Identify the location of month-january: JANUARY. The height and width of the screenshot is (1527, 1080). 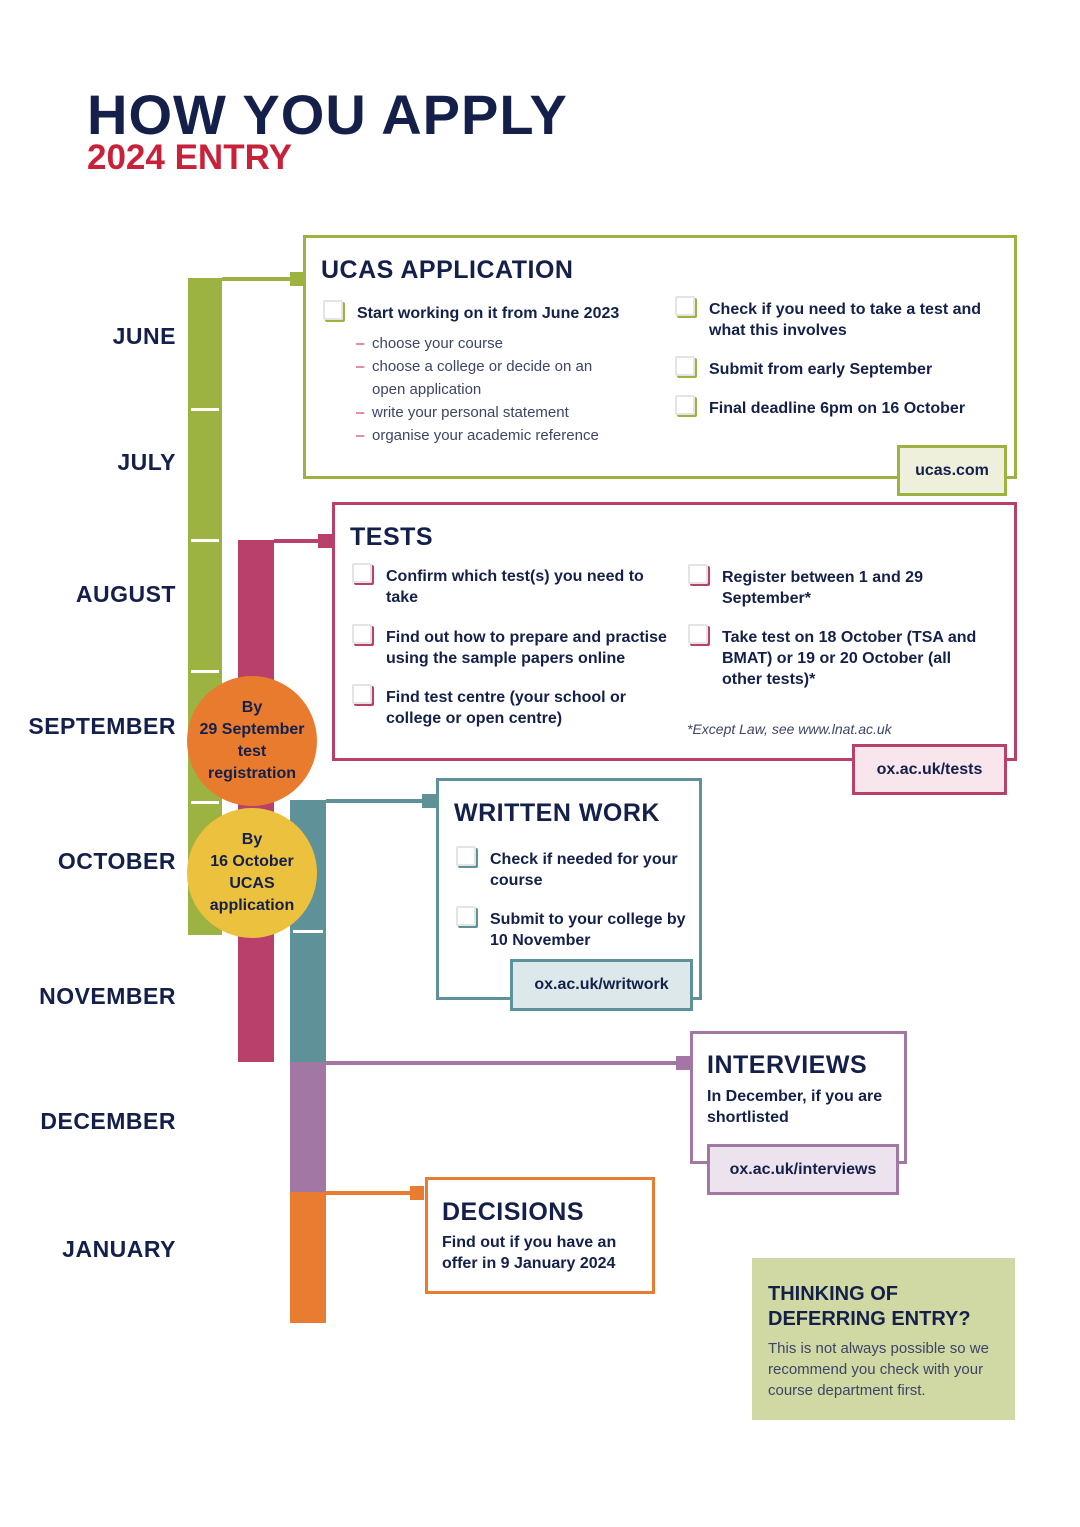
(119, 1249).